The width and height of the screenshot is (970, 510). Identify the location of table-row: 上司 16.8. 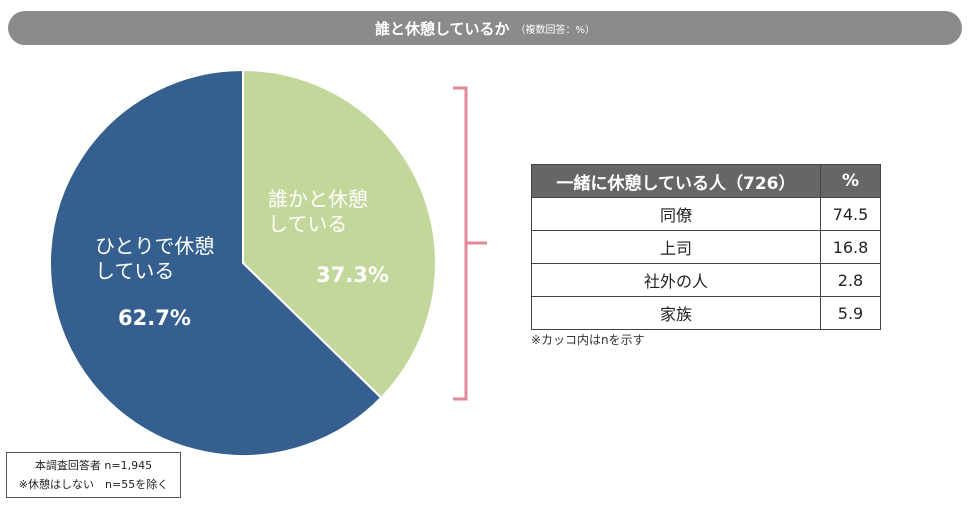
(706, 247).